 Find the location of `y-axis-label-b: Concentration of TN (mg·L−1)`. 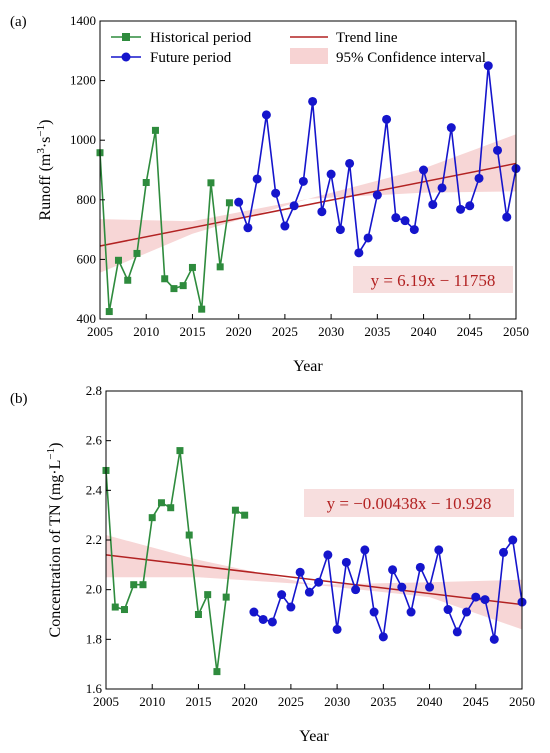

y-axis-label-b: Concentration of TN (mg·L−1) is located at coordinates (54, 540).